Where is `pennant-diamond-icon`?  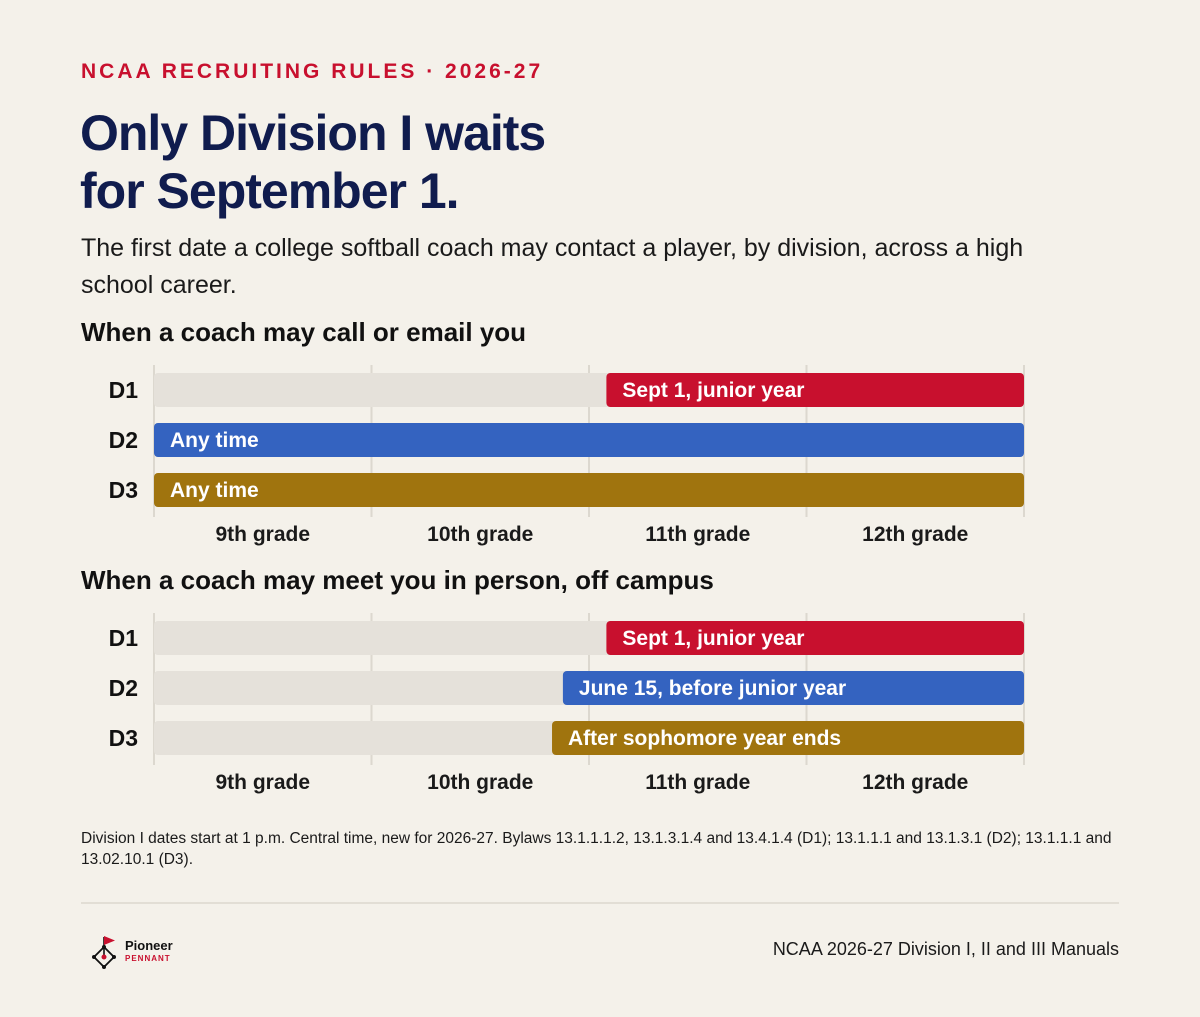 pennant-diamond-icon is located at coordinates (104, 952).